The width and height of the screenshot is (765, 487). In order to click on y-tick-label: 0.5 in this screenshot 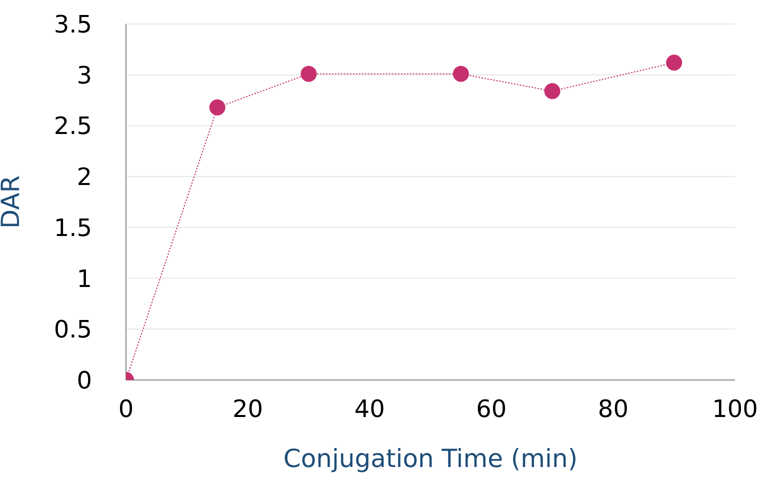, I will do `click(73, 330)`.